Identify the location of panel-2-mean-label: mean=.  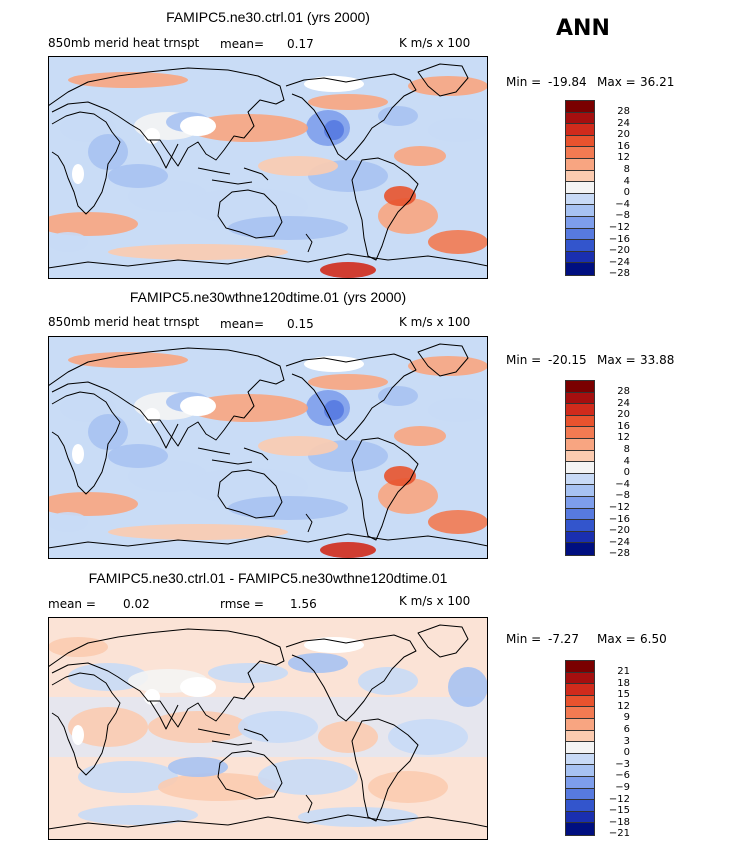
(242, 324).